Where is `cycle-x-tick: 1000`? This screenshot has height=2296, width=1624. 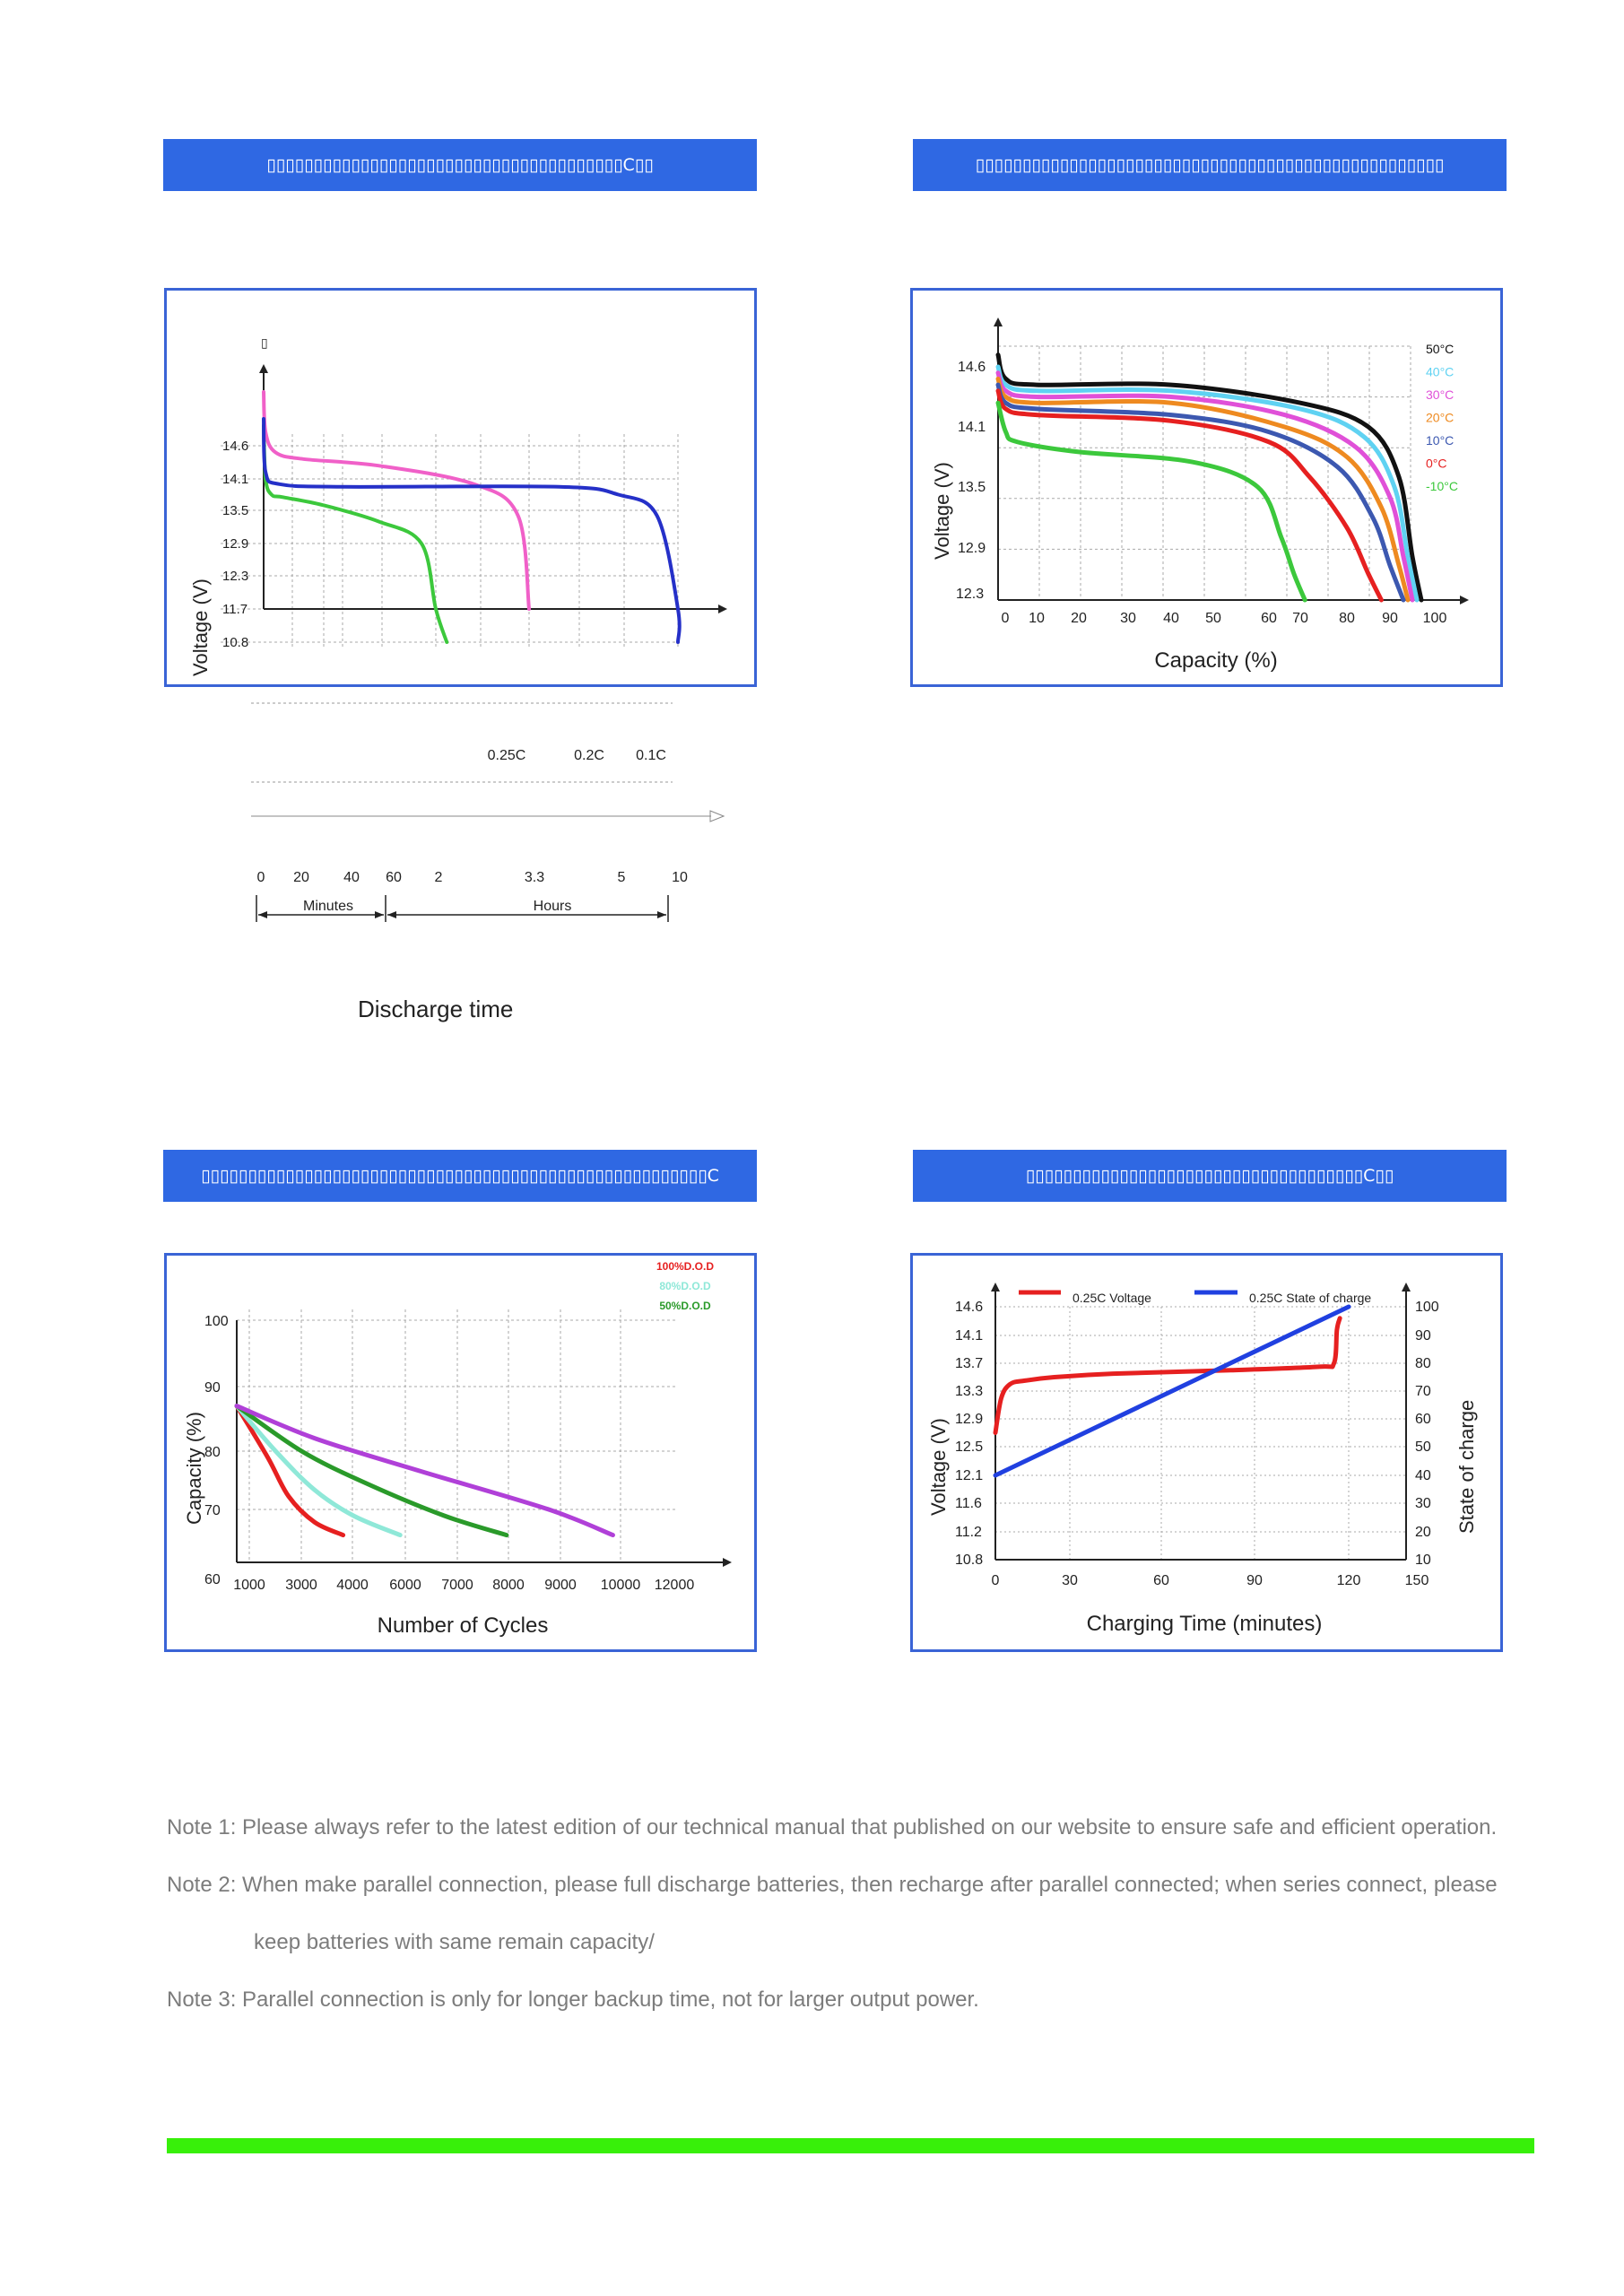
cycle-x-tick: 1000 is located at coordinates (249, 1585).